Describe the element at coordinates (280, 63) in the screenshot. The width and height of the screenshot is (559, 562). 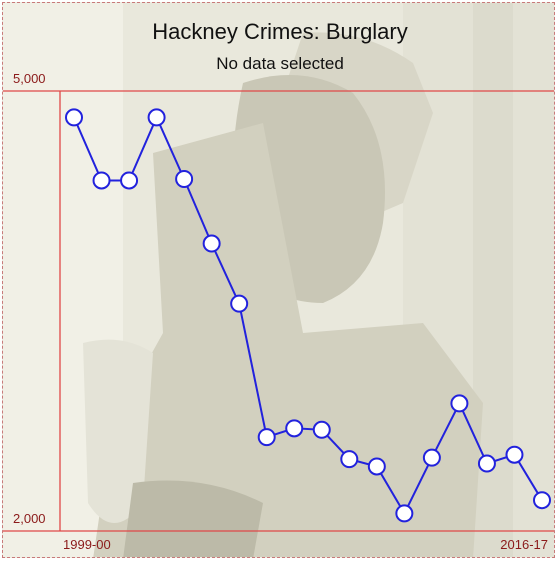
I see `chart-subtitle: No data selected` at that location.